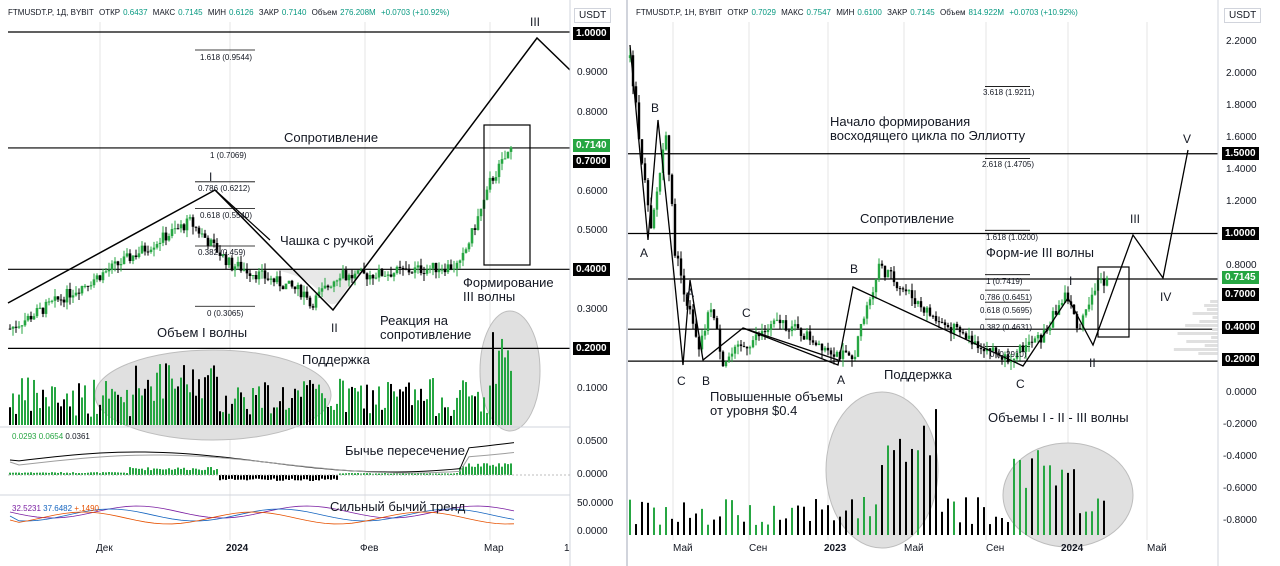 This screenshot has width=1280, height=566. What do you see at coordinates (706, 381) in the screenshot?
I see `wave-label: B` at bounding box center [706, 381].